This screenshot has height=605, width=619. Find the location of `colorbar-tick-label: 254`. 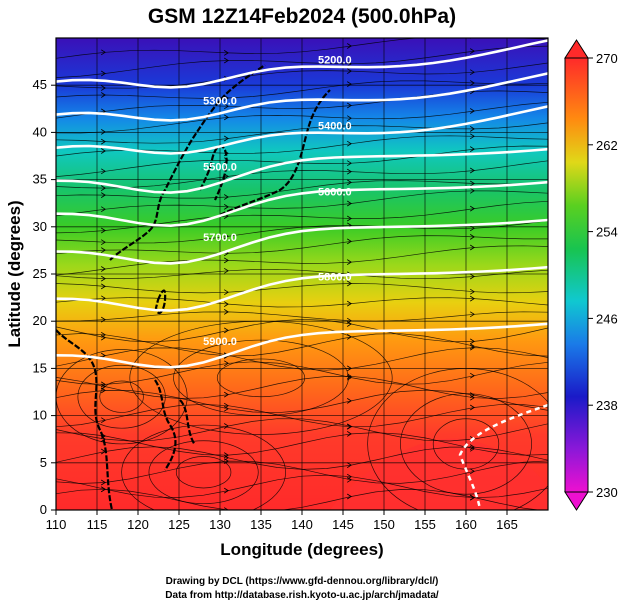

colorbar-tick-label: 254 is located at coordinates (607, 232).